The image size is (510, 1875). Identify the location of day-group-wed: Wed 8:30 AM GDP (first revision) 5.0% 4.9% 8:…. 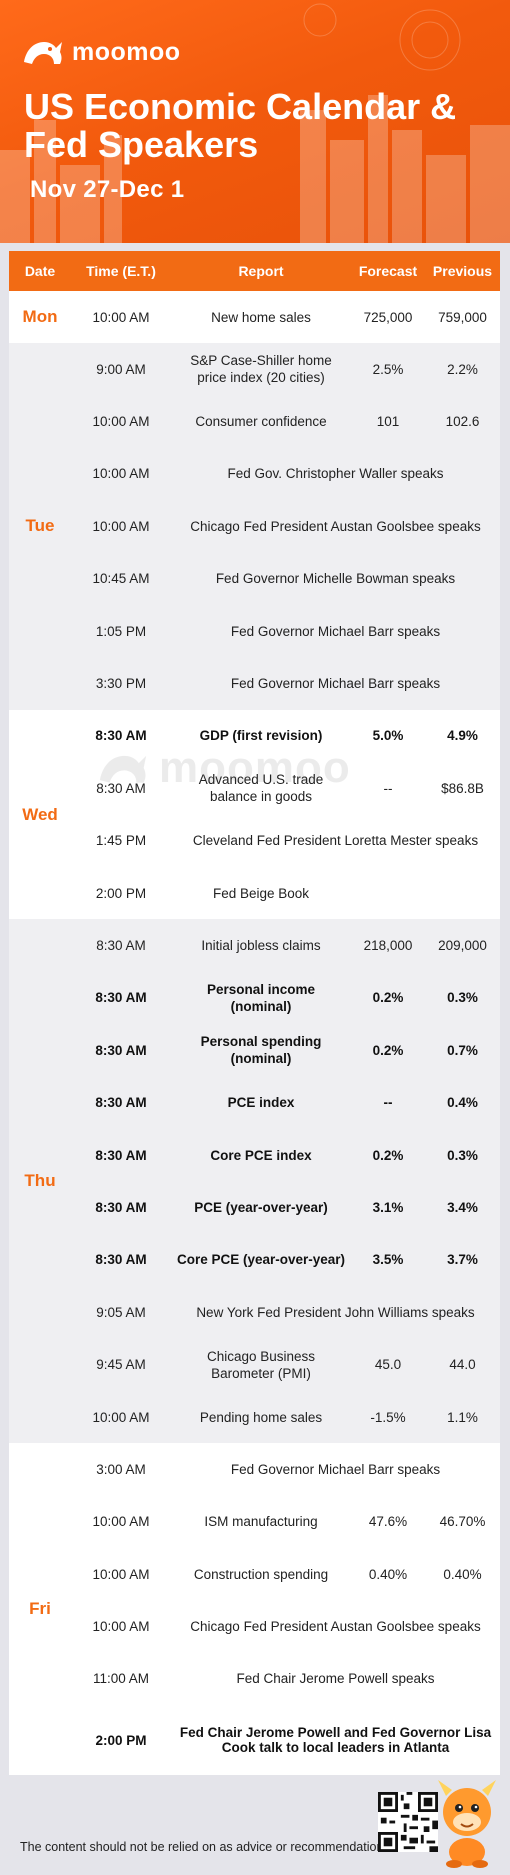
(254, 814).